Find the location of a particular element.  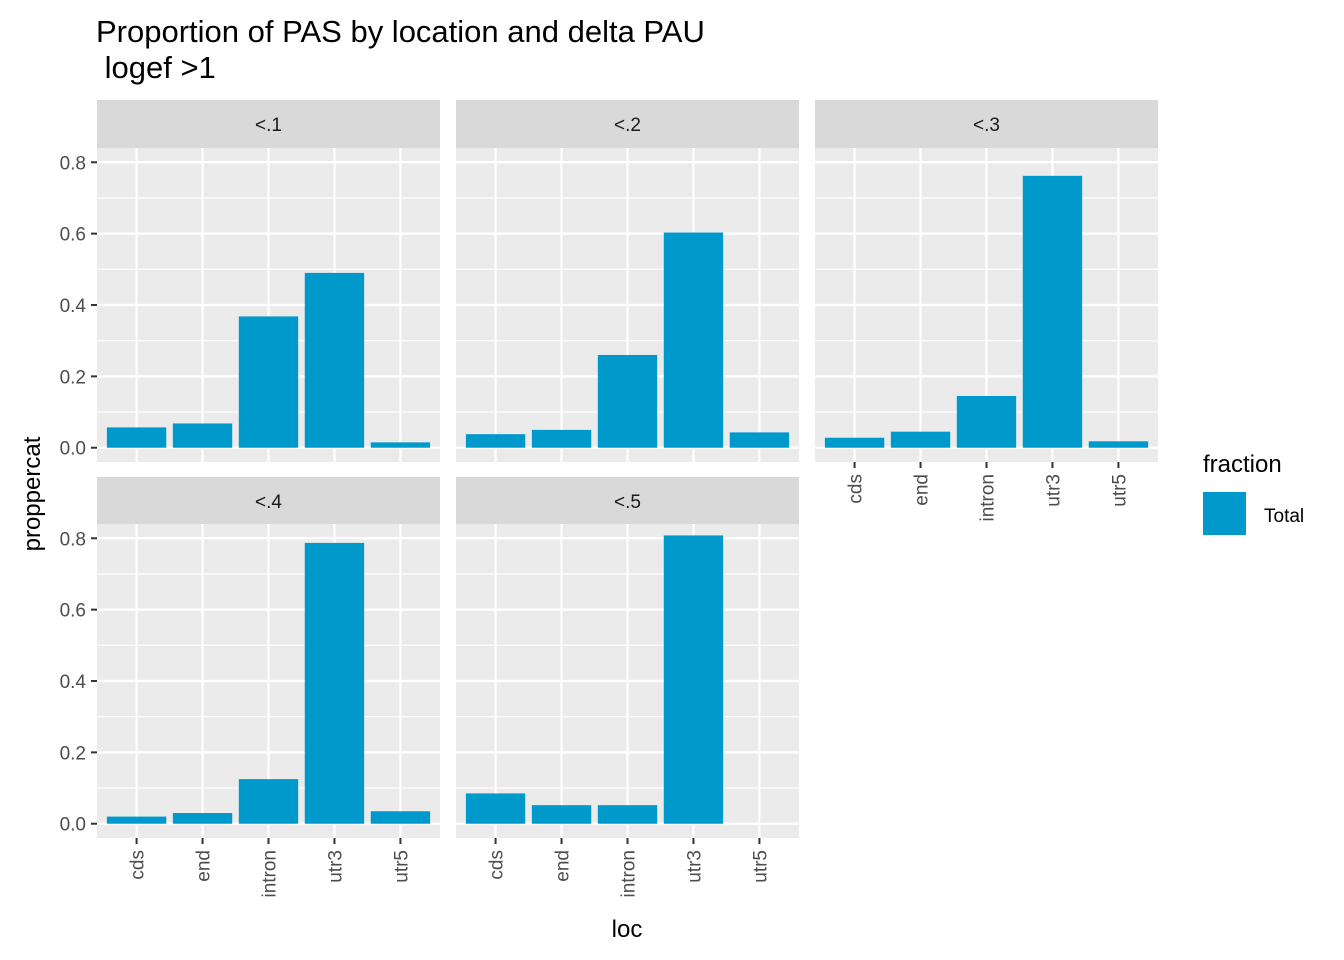

facet-5-x-tick-label-end: end is located at coordinates (563, 866).